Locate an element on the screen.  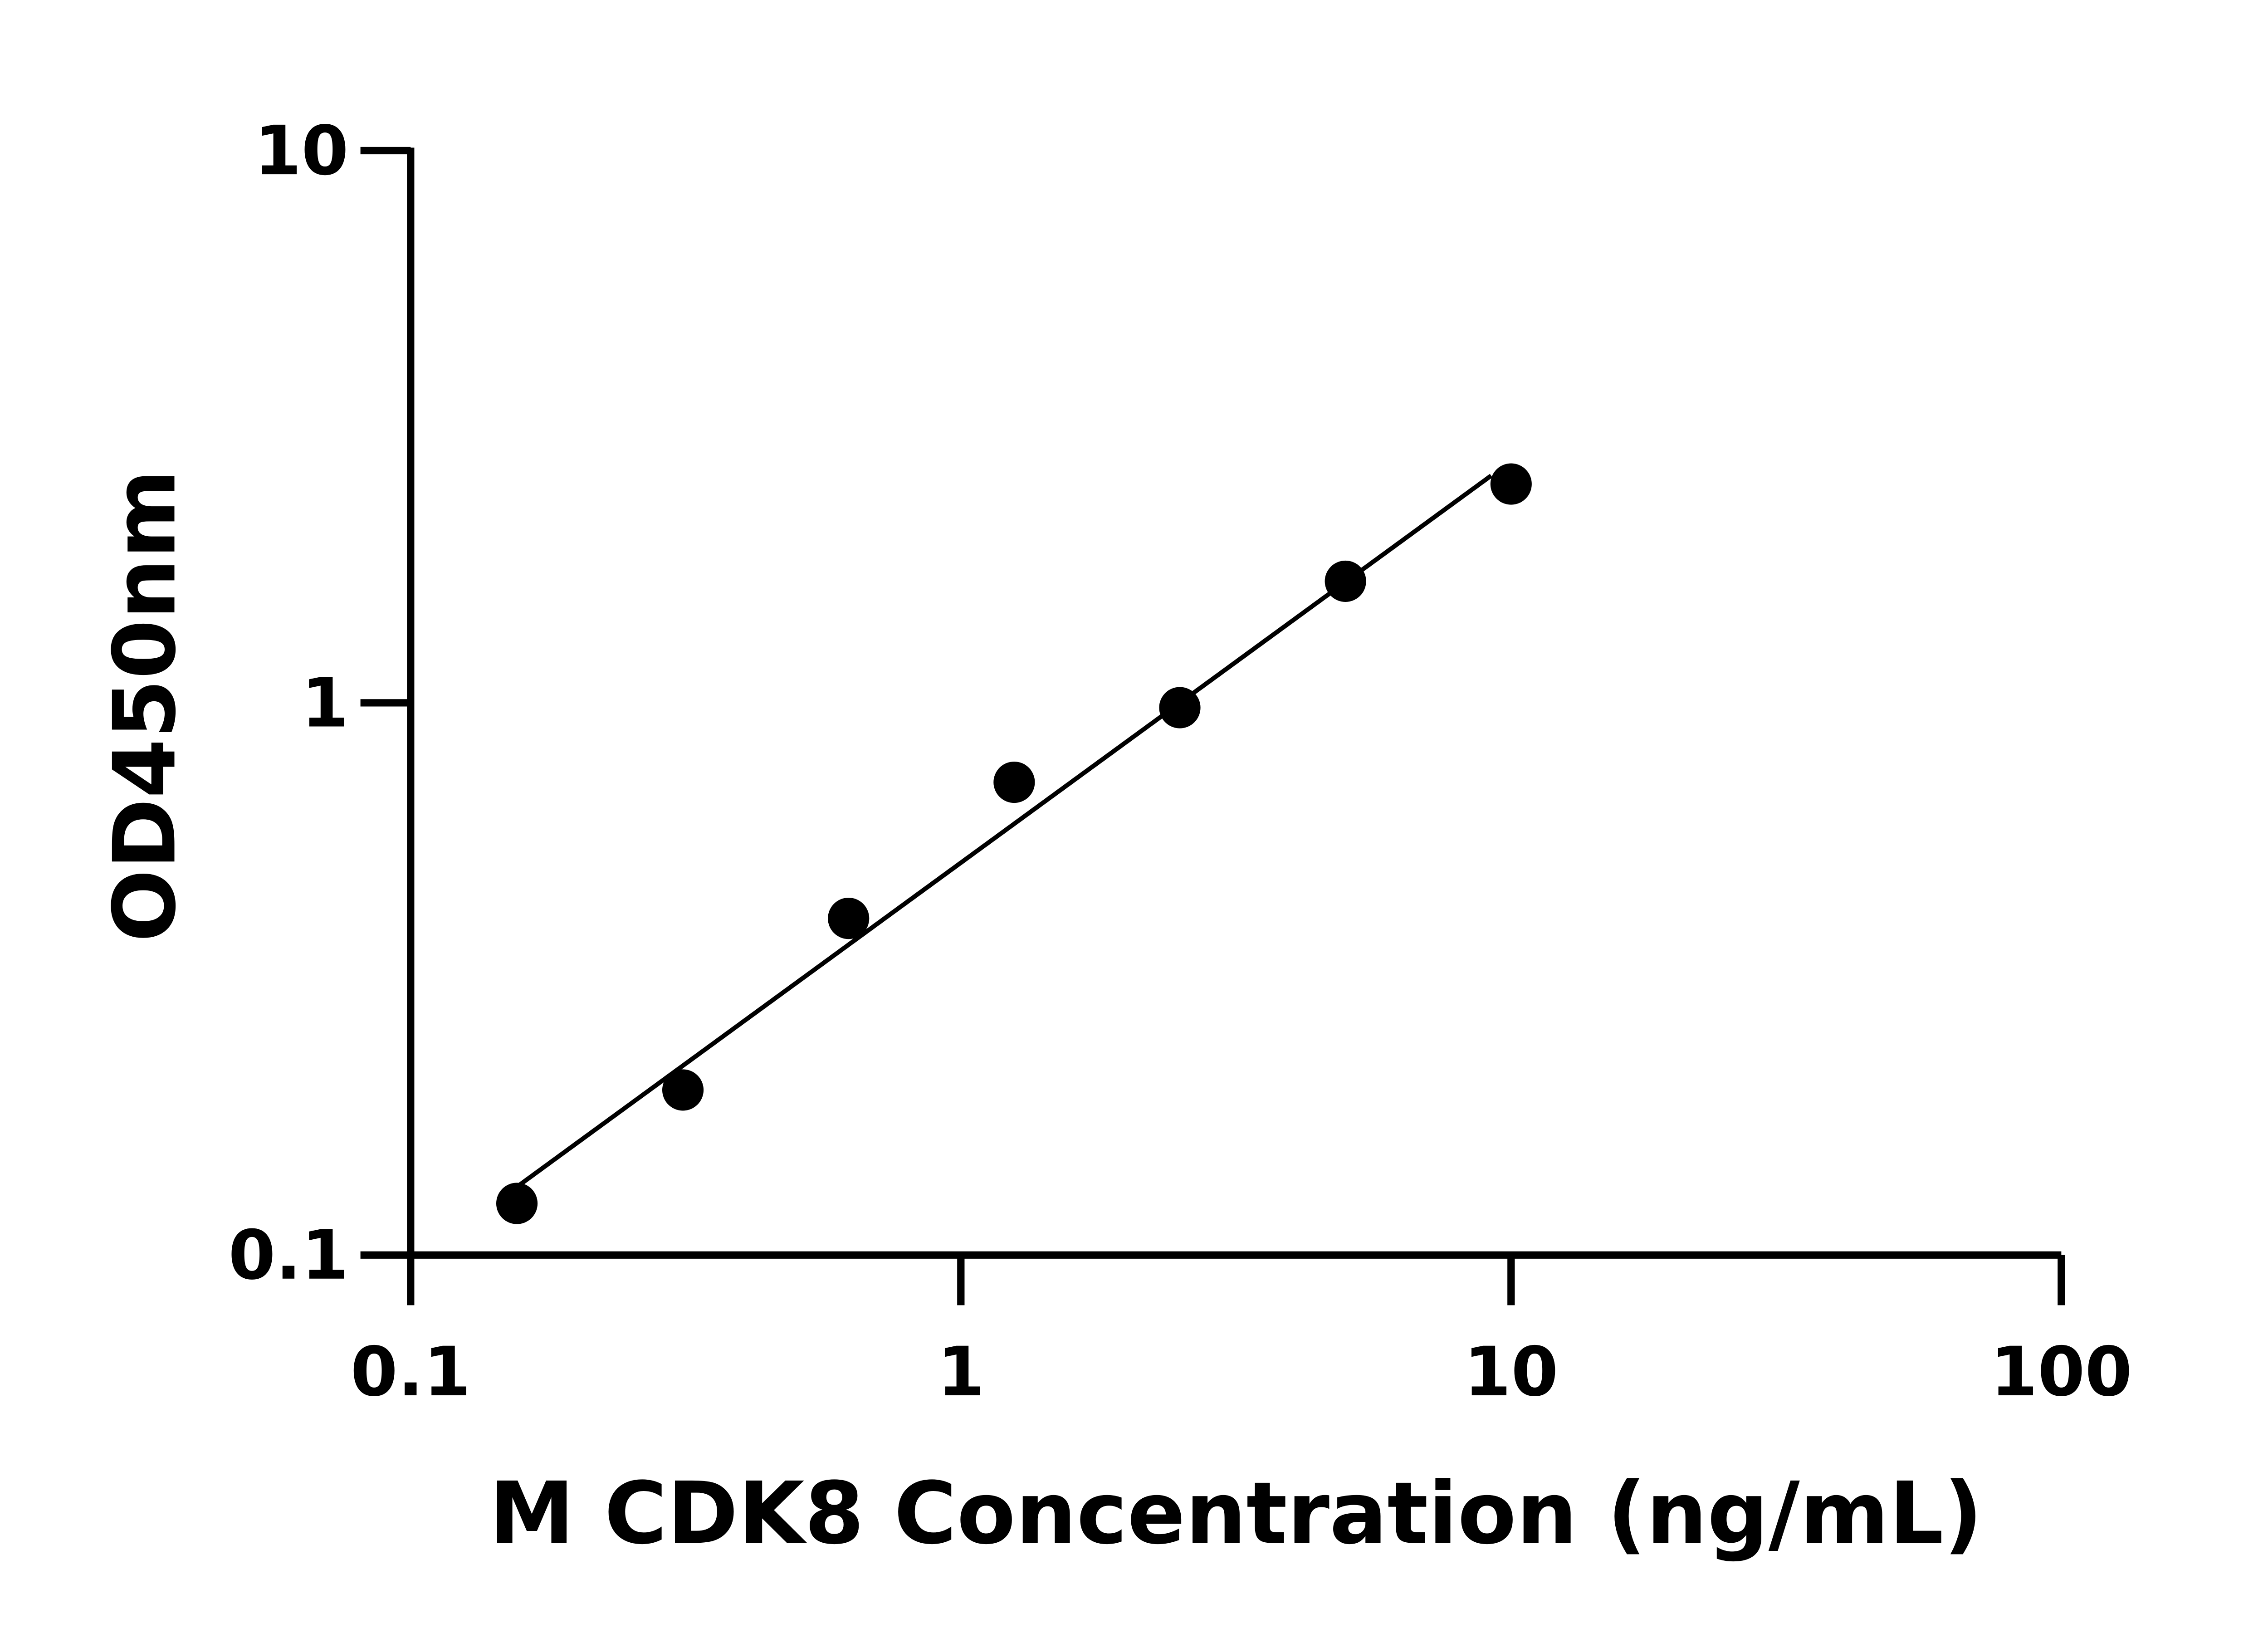
y-tick-label: 1 is located at coordinates (325, 703).